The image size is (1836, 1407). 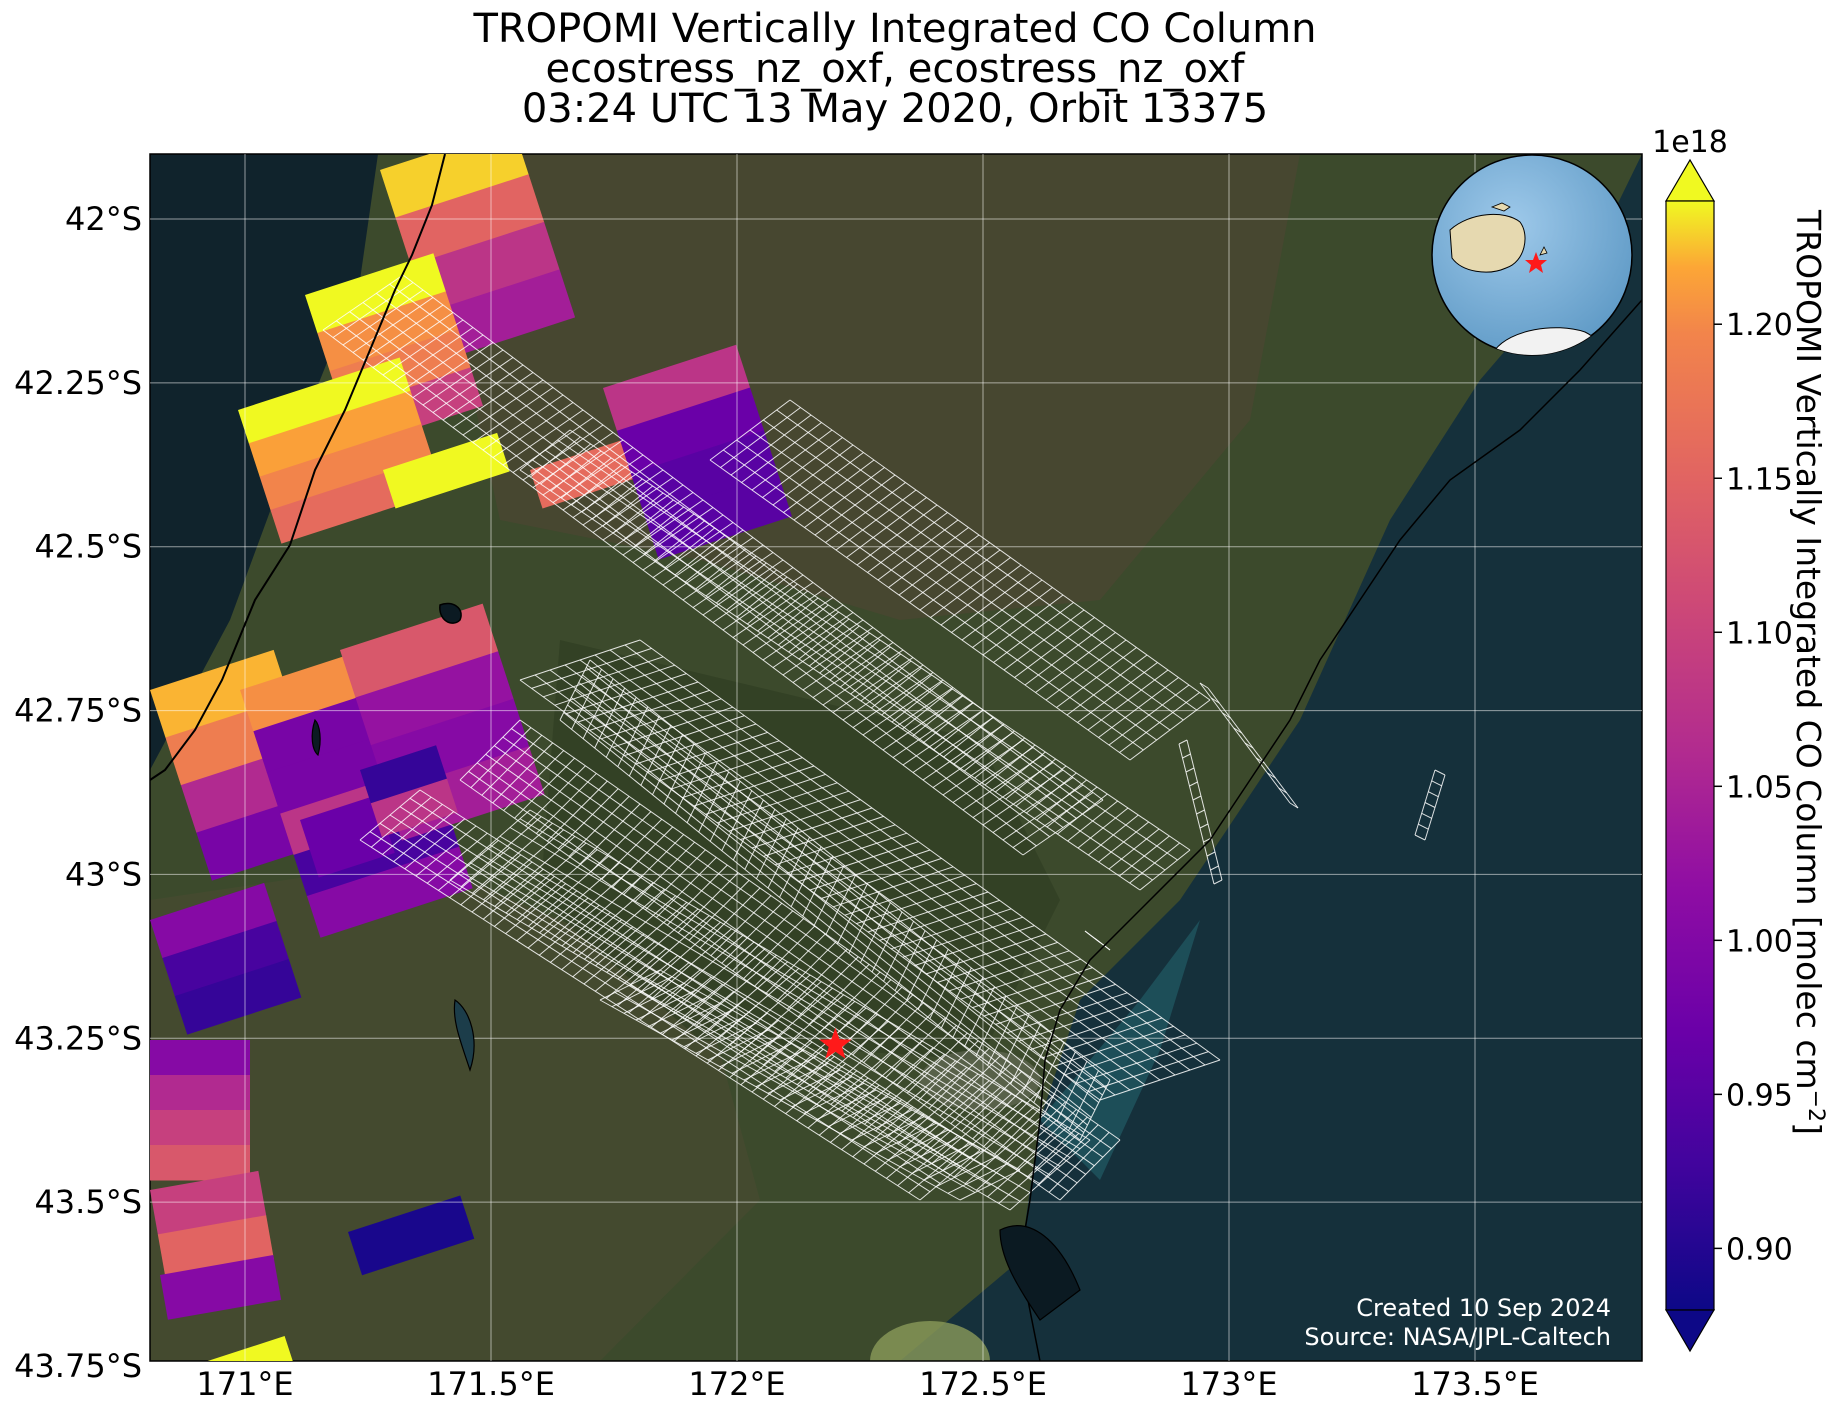 What do you see at coordinates (983, 1384) in the screenshot?
I see `lon-tick-label: 172.5°E` at bounding box center [983, 1384].